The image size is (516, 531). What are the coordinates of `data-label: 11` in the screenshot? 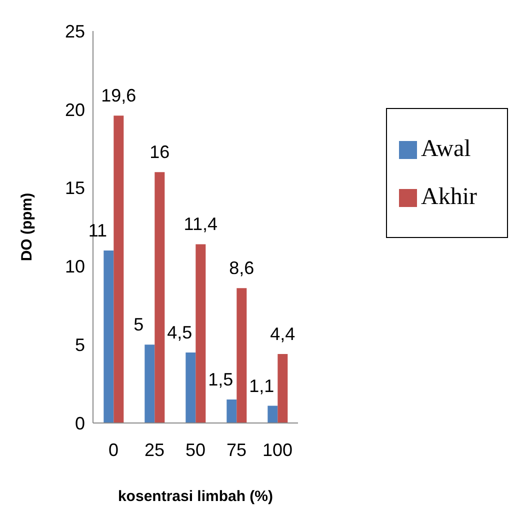 It's located at (98, 230).